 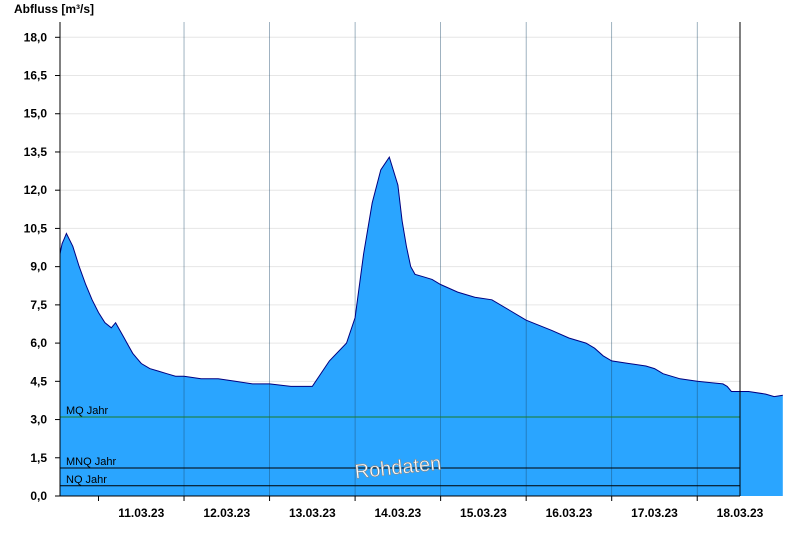 What do you see at coordinates (36, 152) in the screenshot?
I see `y-tick-label-9: 13,5` at bounding box center [36, 152].